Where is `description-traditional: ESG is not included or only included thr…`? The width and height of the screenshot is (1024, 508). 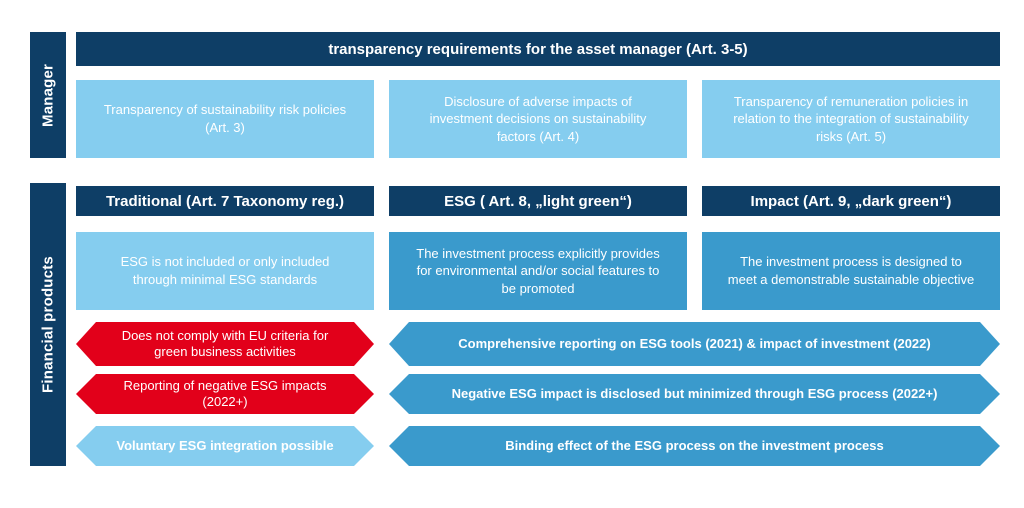
description-traditional: ESG is not included or only included thr… is located at coordinates (225, 271).